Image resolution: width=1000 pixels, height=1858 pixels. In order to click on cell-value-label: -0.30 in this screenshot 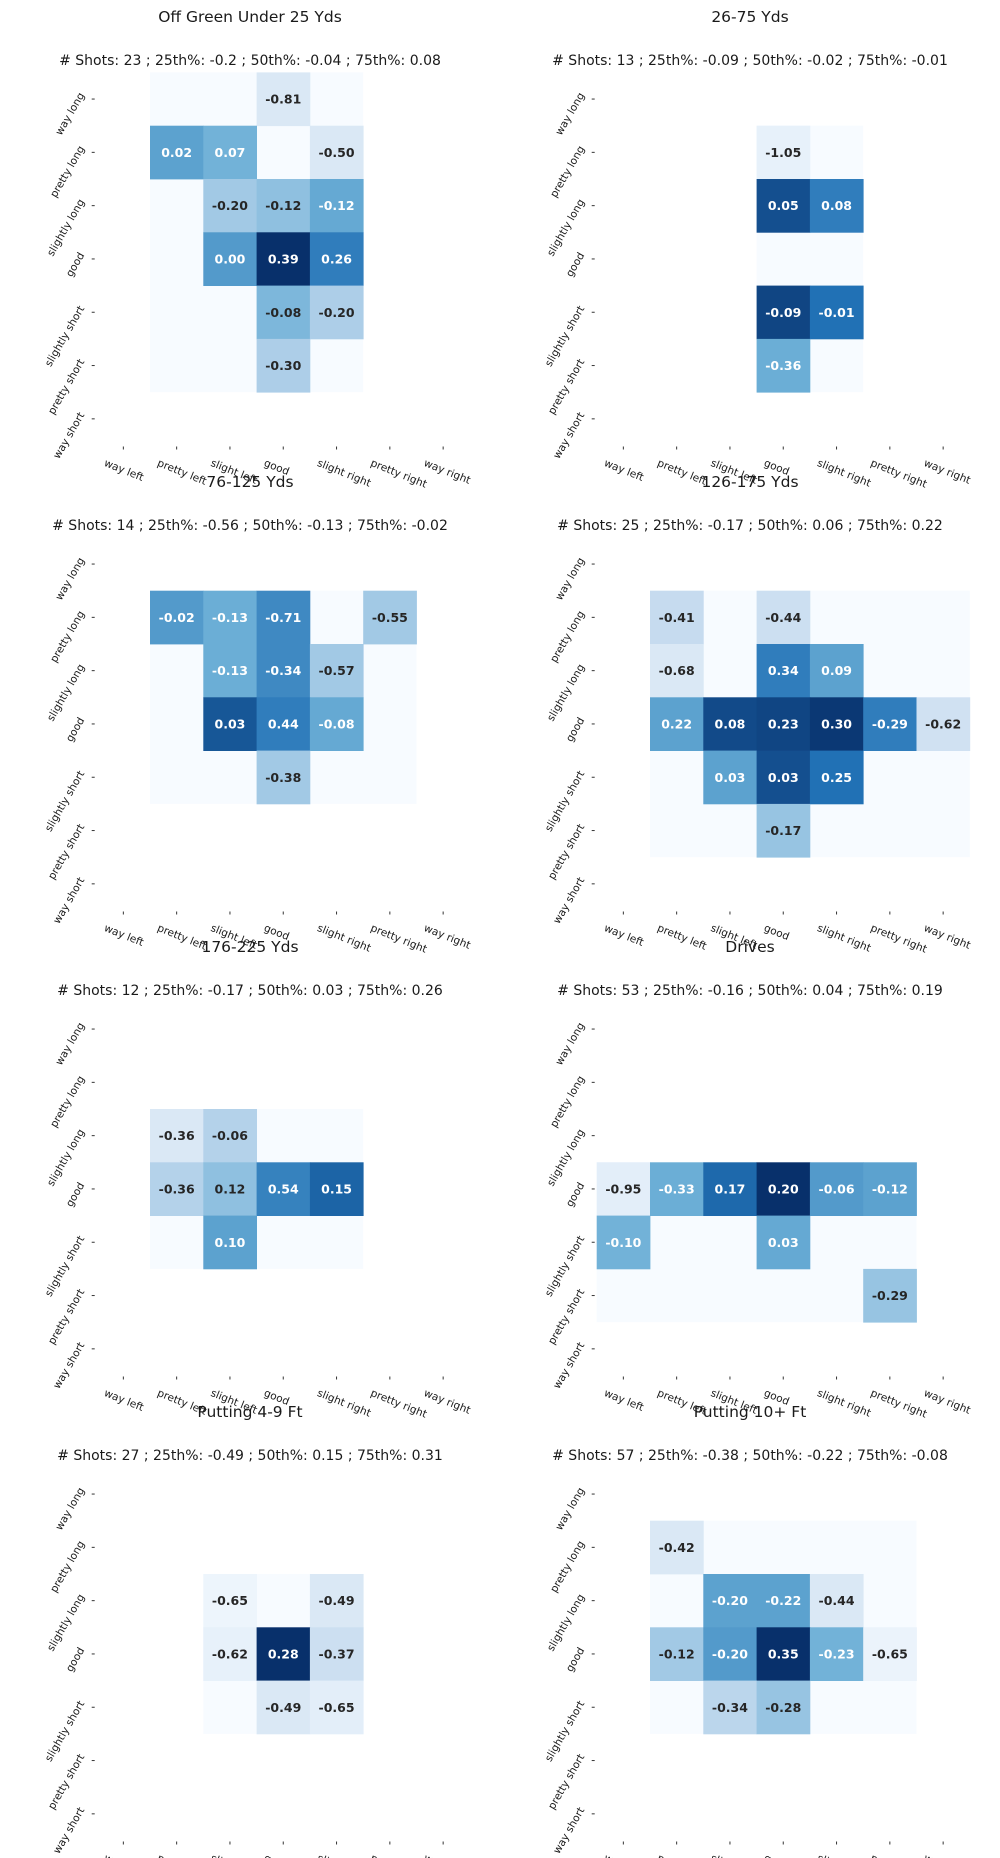, I will do `click(283, 365)`.